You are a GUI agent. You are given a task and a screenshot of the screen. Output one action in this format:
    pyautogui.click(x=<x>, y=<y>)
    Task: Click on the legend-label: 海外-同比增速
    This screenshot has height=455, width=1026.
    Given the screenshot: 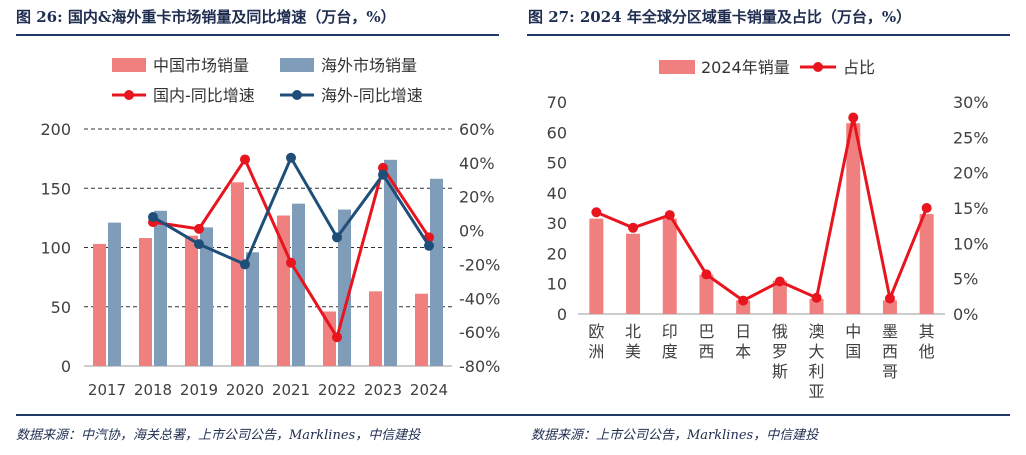 What is the action you would take?
    pyautogui.click(x=372, y=95)
    